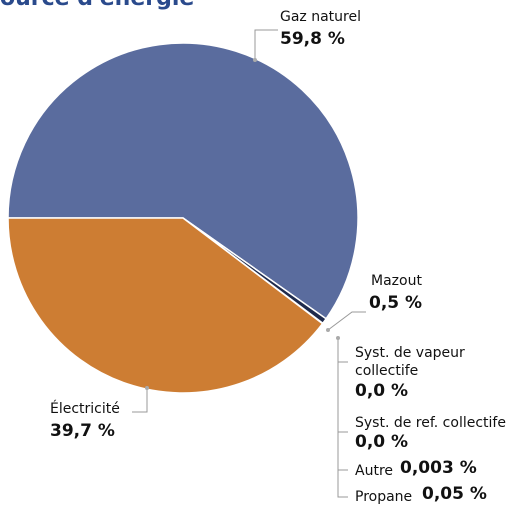 The height and width of the screenshot is (508, 516). What do you see at coordinates (396, 303) in the screenshot?
I see `slice-value: 0,5 %` at bounding box center [396, 303].